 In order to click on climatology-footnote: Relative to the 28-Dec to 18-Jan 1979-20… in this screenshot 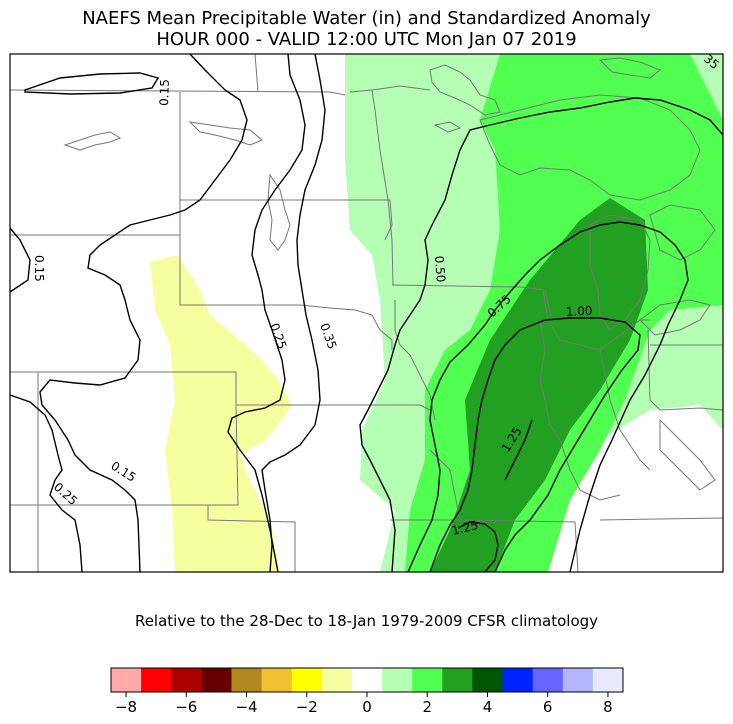, I will do `click(366, 621)`.